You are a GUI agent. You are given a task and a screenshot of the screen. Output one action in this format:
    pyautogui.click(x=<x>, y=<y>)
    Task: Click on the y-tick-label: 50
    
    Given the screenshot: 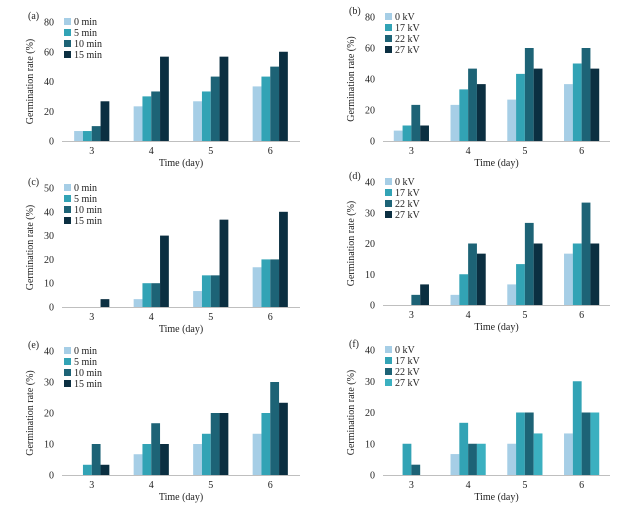 What is the action you would take?
    pyautogui.click(x=49, y=189)
    